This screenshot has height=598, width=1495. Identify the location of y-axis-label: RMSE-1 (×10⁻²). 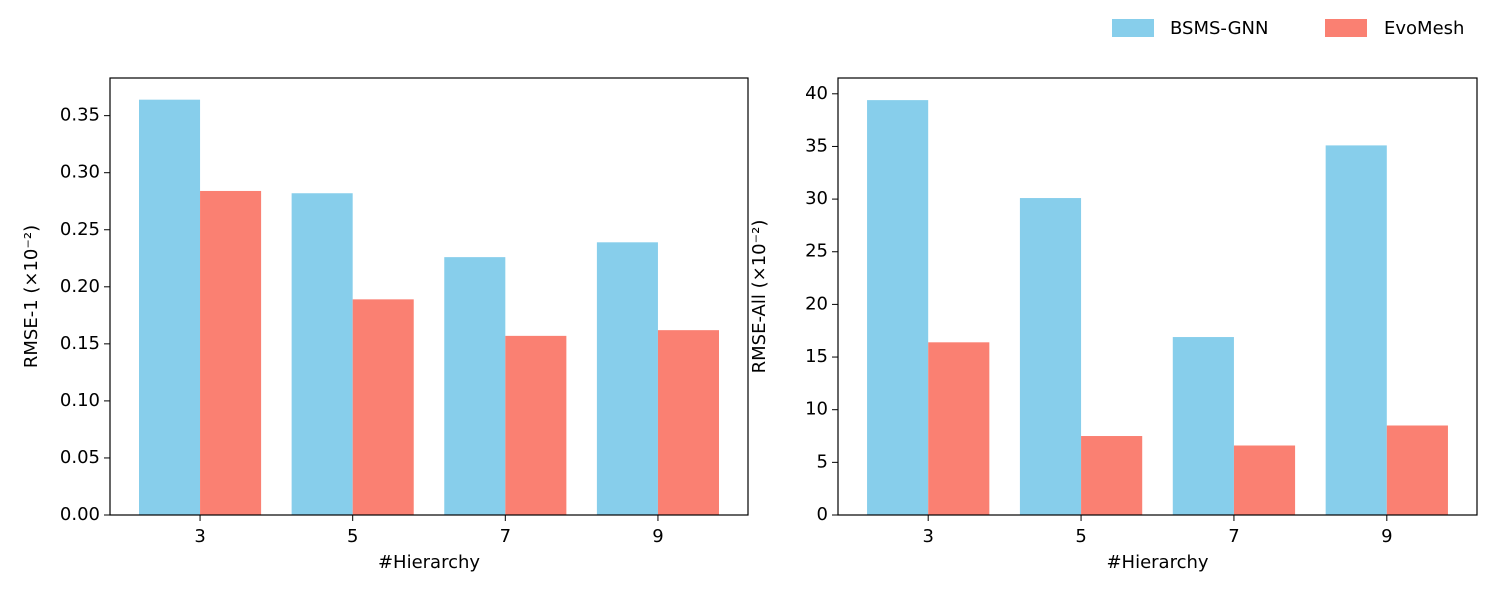
(31, 296).